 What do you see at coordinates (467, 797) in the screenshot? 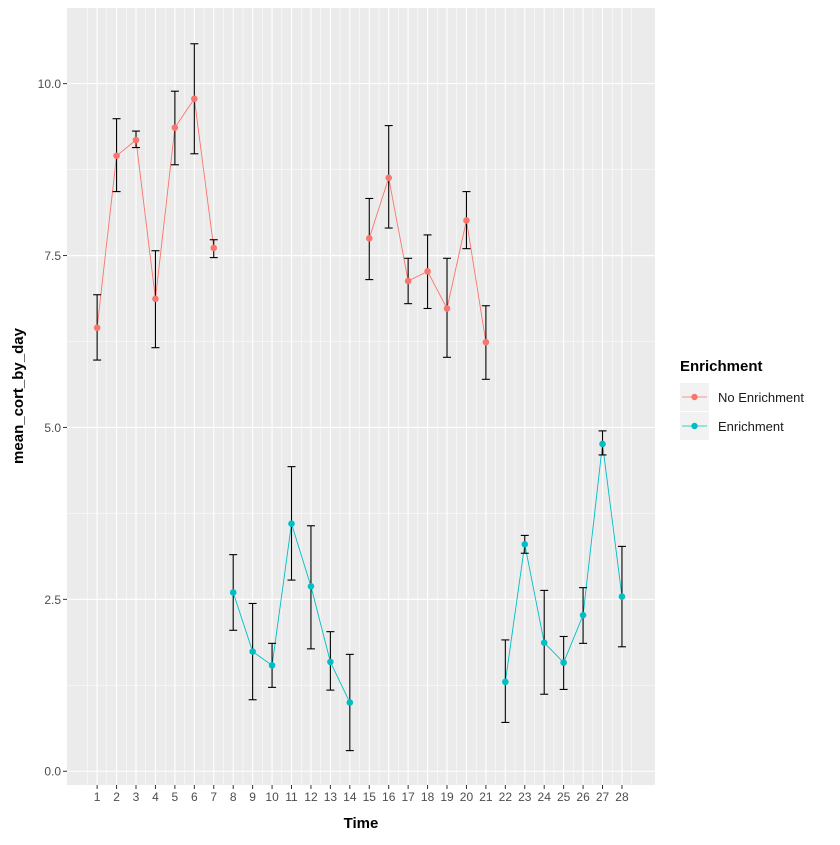
I see `x-tick-label: 20` at bounding box center [467, 797].